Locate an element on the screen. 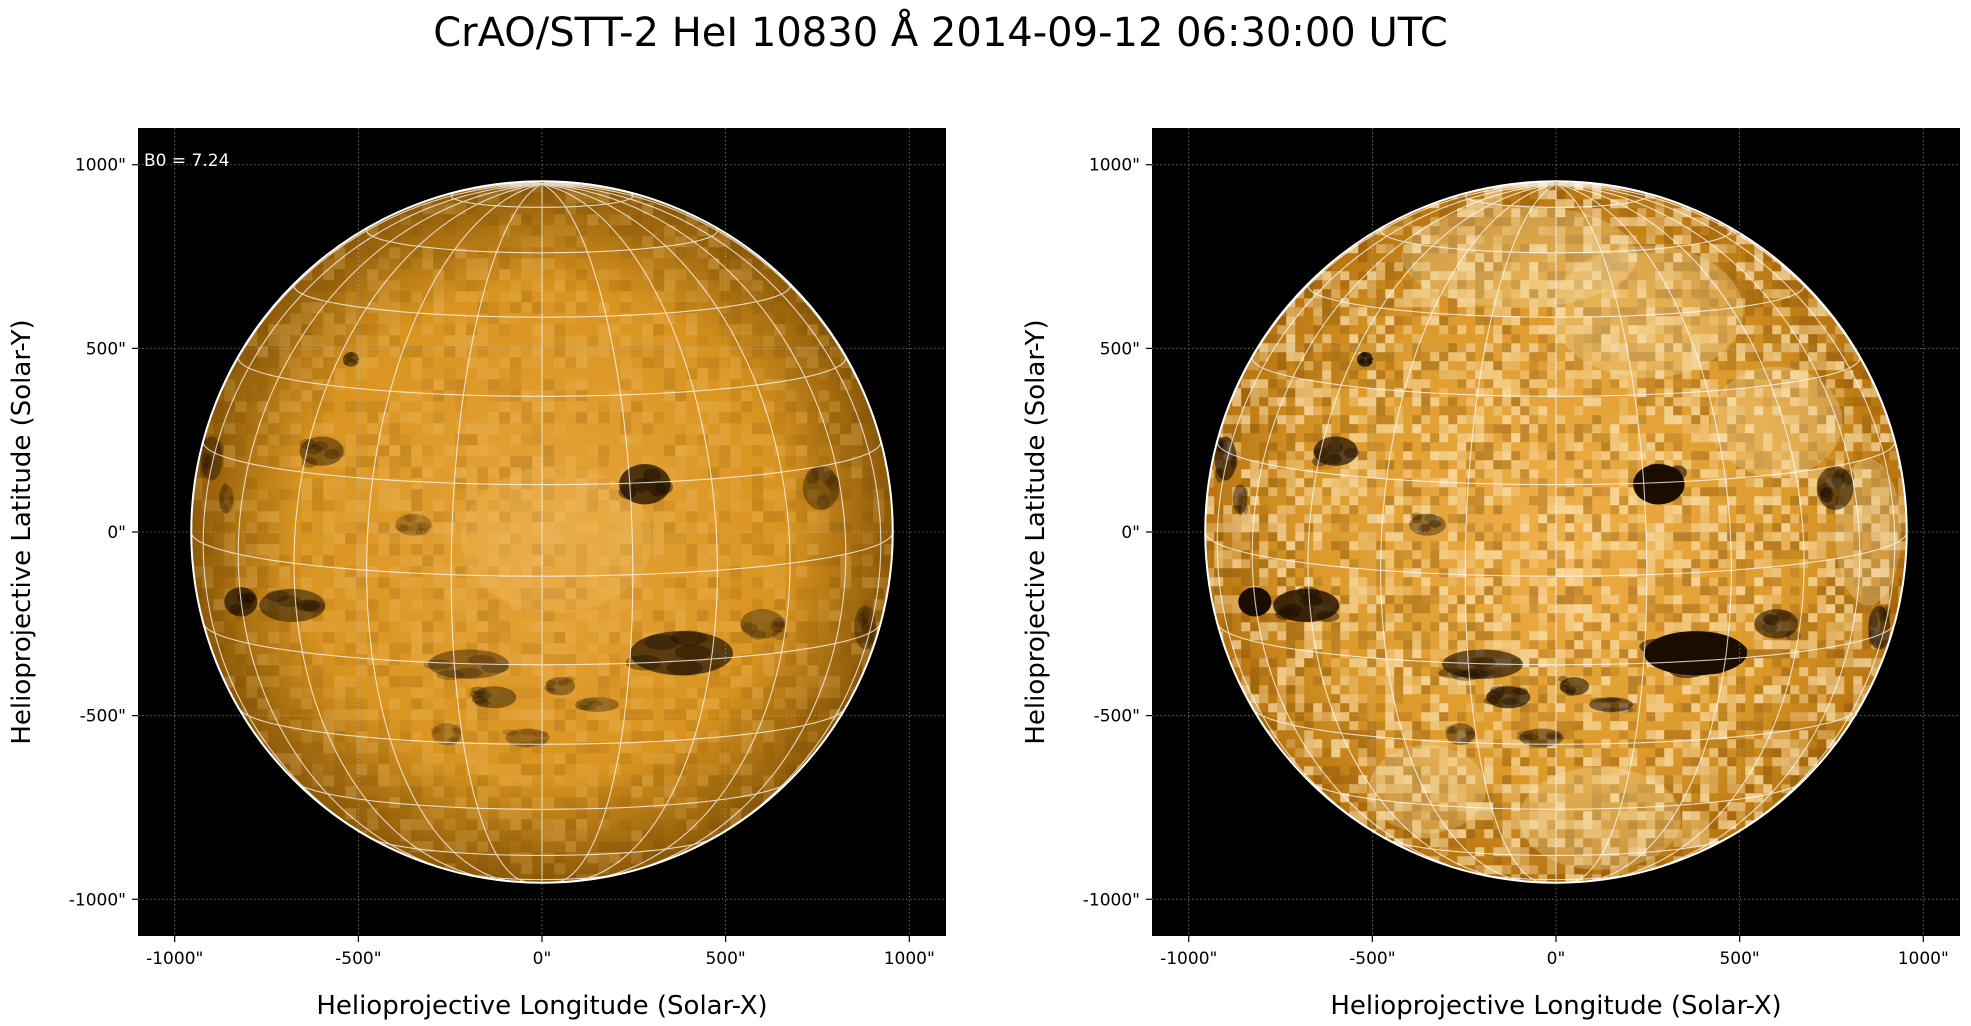 Image resolution: width=1971 pixels, height=1026 pixels. b0-annotation: B0 = 7.24 is located at coordinates (186, 161).